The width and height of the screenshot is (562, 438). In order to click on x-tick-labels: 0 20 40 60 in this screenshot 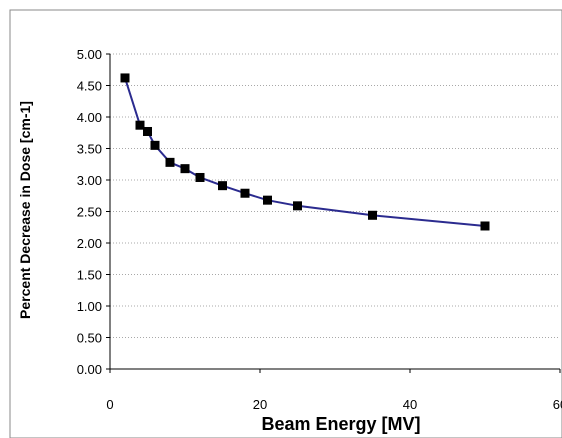, I will do `click(334, 404)`.